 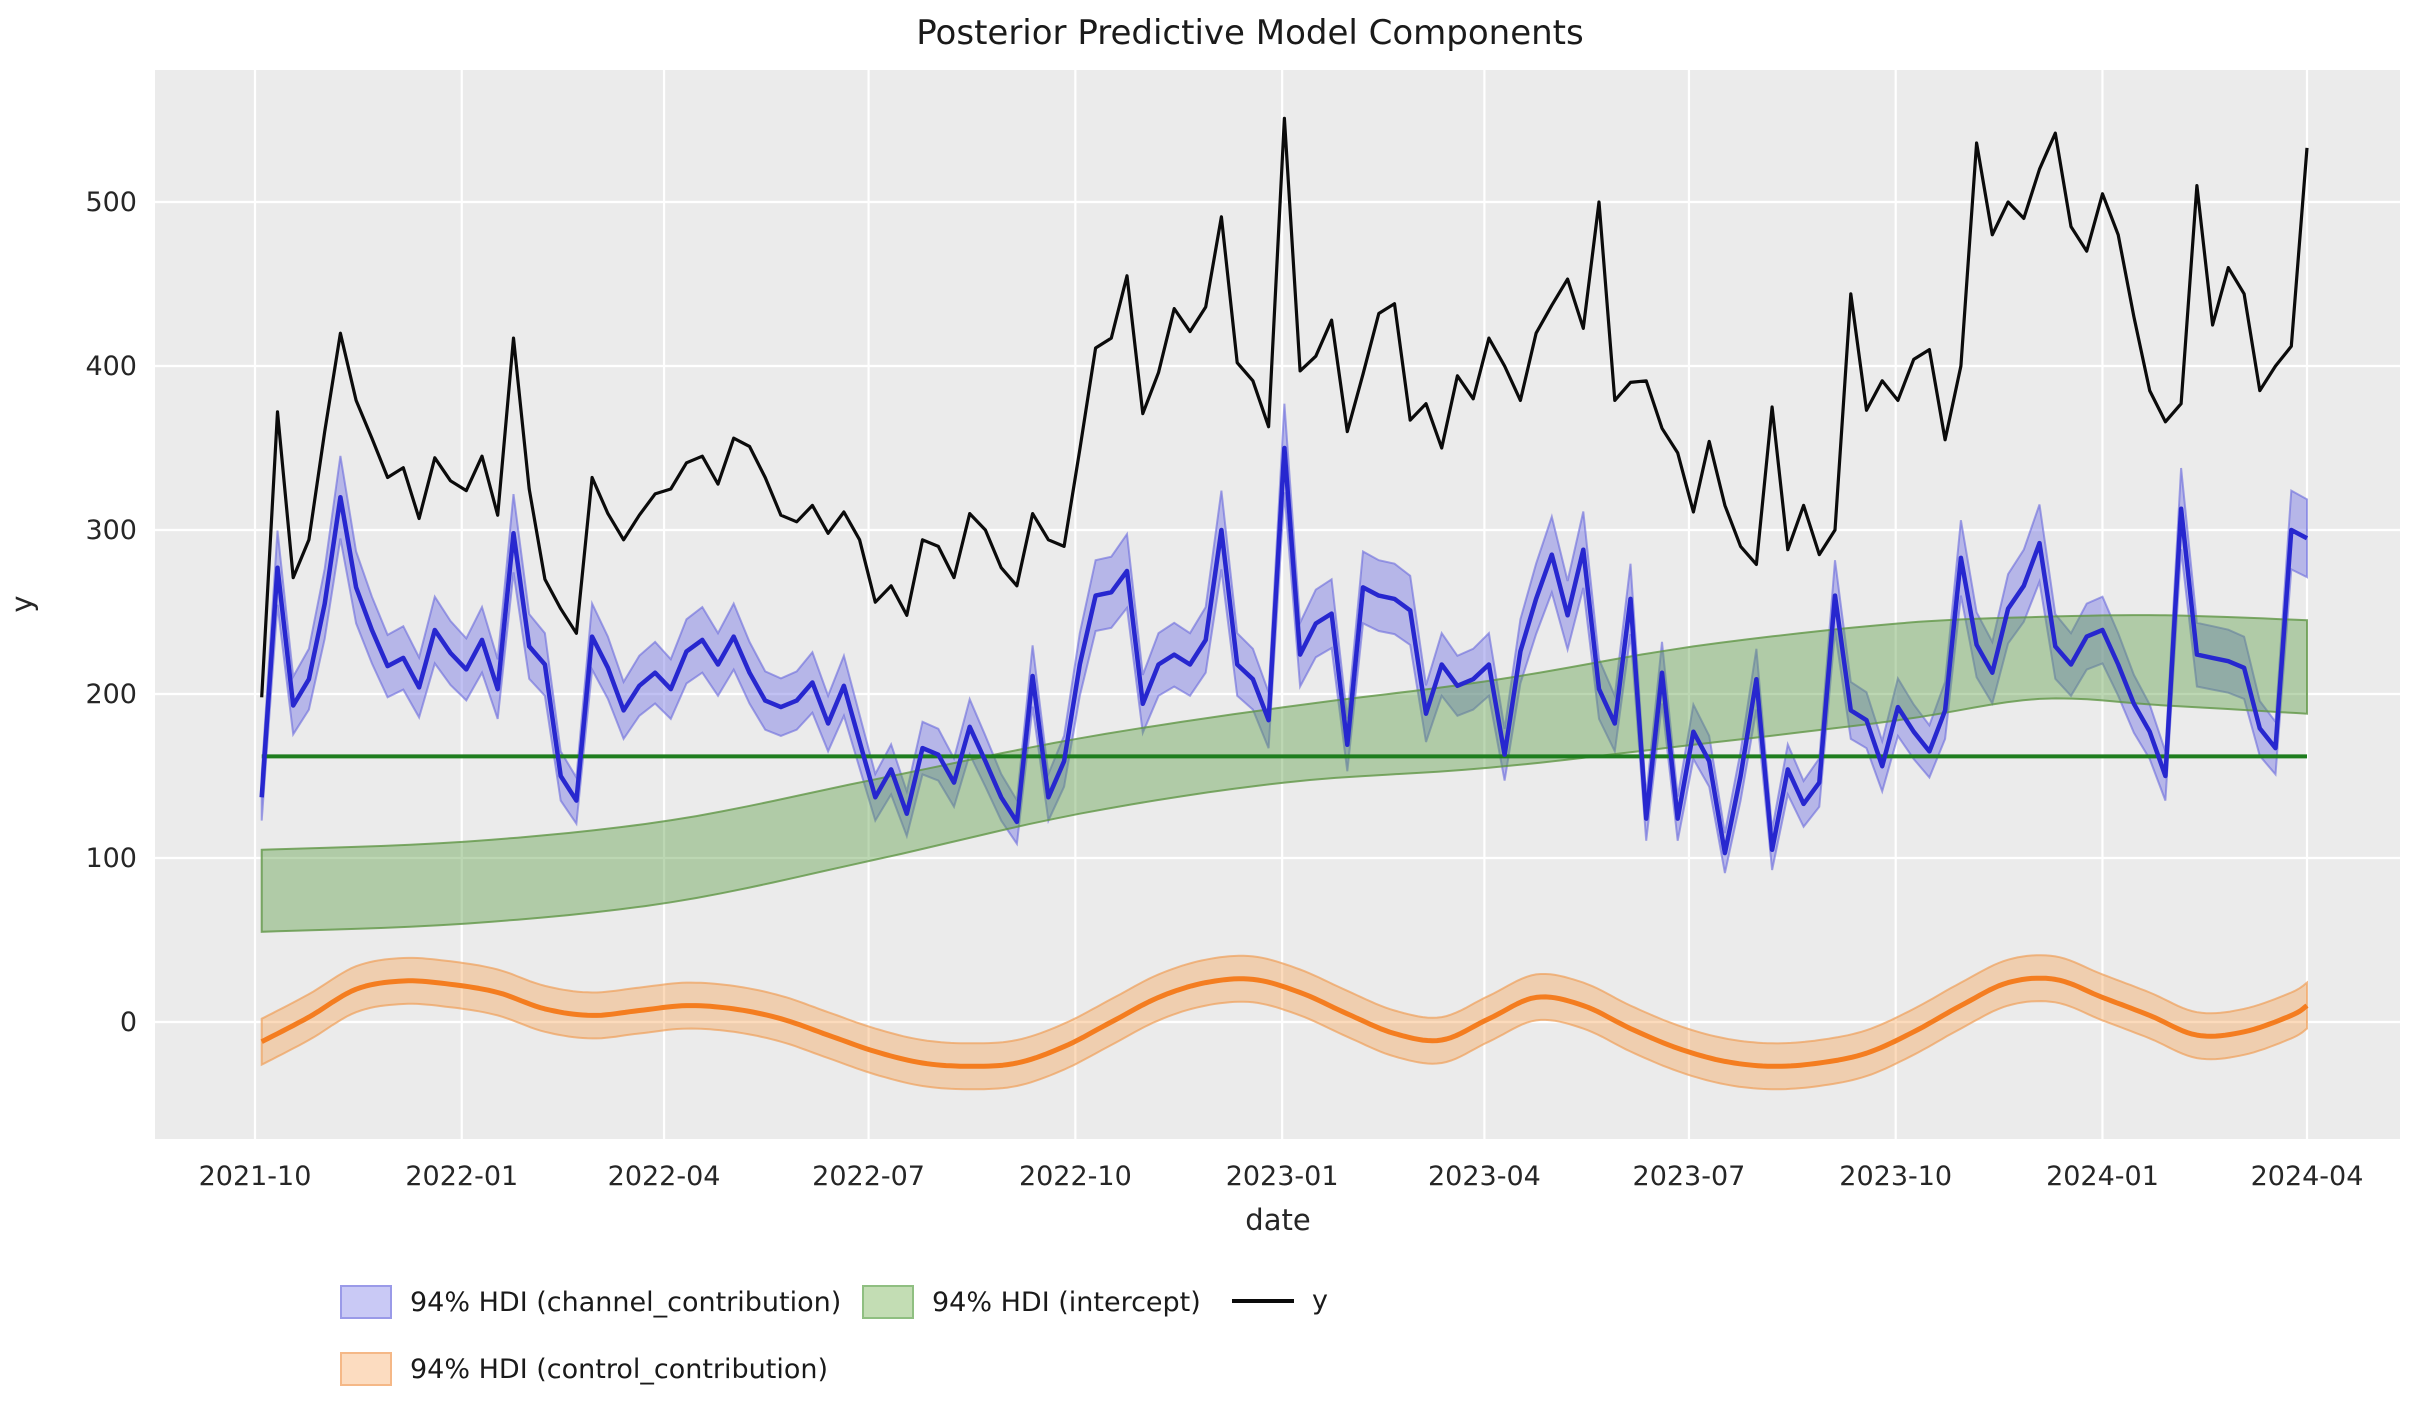 I want to click on x-tick-label: 2024-04, so click(x=2307, y=1176).